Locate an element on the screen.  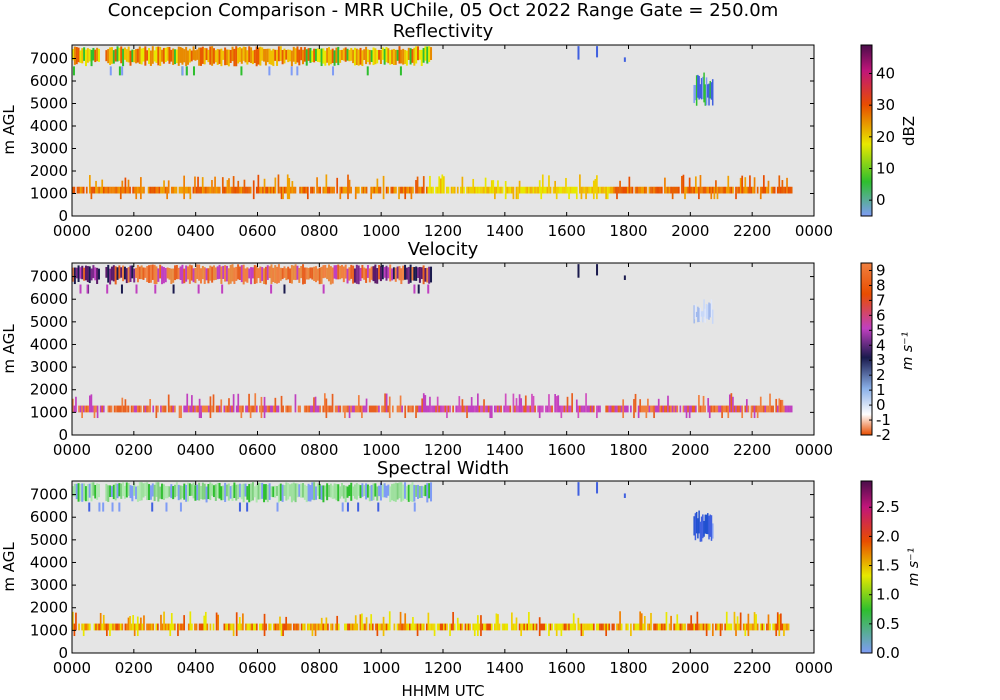
sparse-echo is located at coordinates (597, 488).